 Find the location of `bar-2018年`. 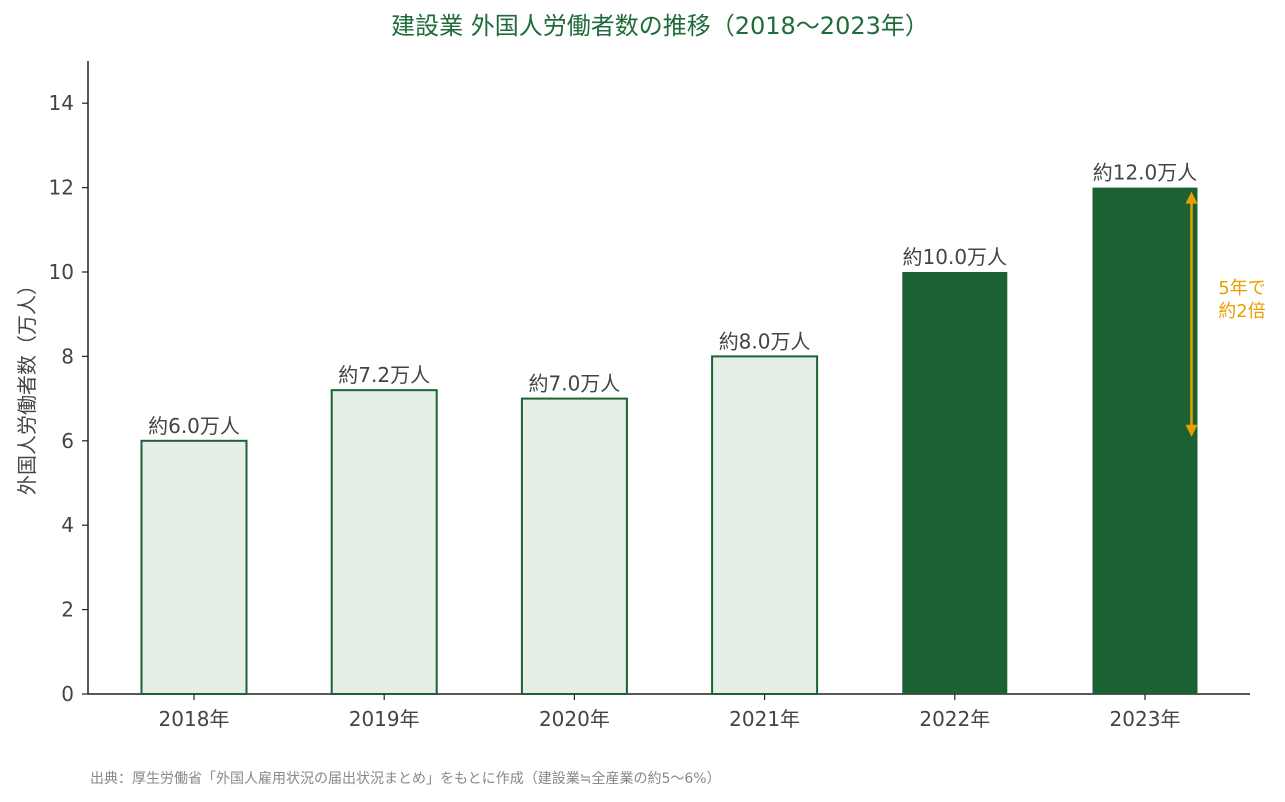

bar-2018年 is located at coordinates (194, 567).